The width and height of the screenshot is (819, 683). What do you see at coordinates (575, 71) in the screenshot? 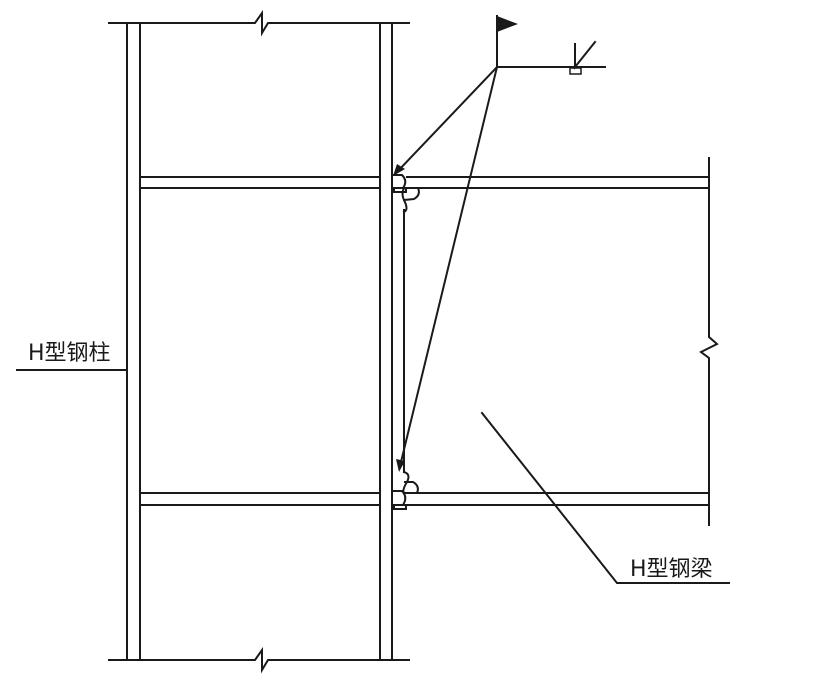
I see `backing-plate-icon` at bounding box center [575, 71].